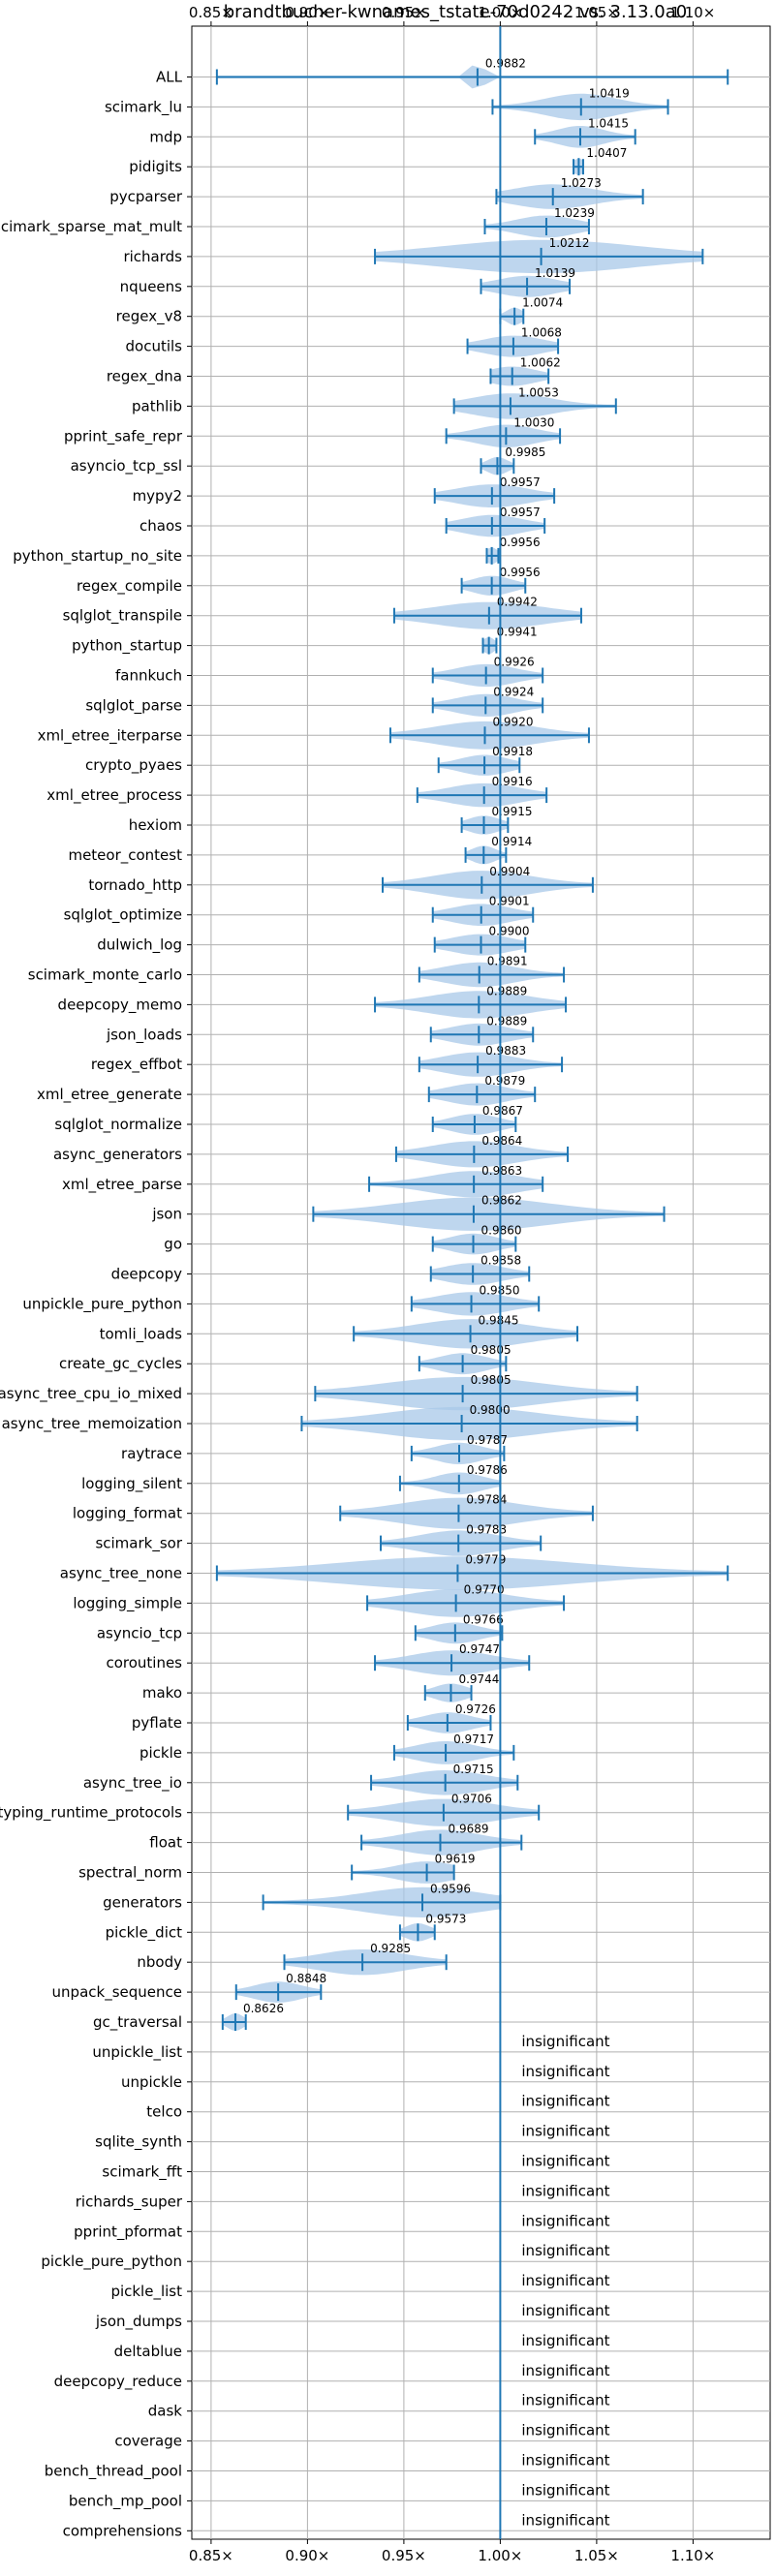  Describe the element at coordinates (148, 676) in the screenshot. I see `category-label: fannkuch` at that location.